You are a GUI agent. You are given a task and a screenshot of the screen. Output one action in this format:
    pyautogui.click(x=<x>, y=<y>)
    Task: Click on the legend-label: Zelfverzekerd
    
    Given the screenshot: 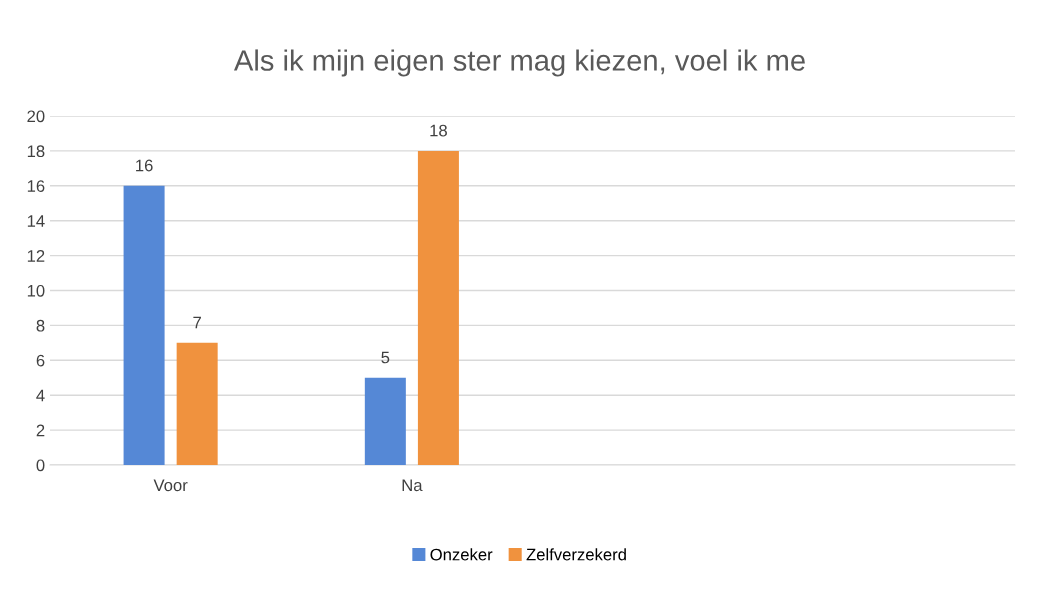 What is the action you would take?
    pyautogui.click(x=576, y=554)
    